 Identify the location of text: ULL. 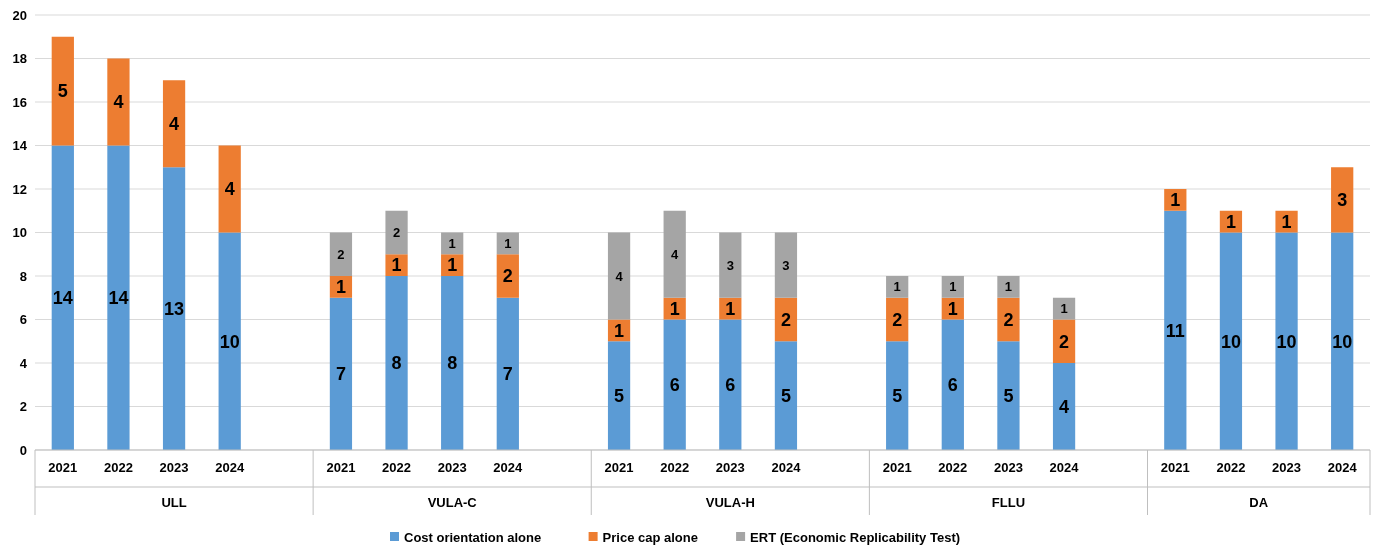
(174, 502).